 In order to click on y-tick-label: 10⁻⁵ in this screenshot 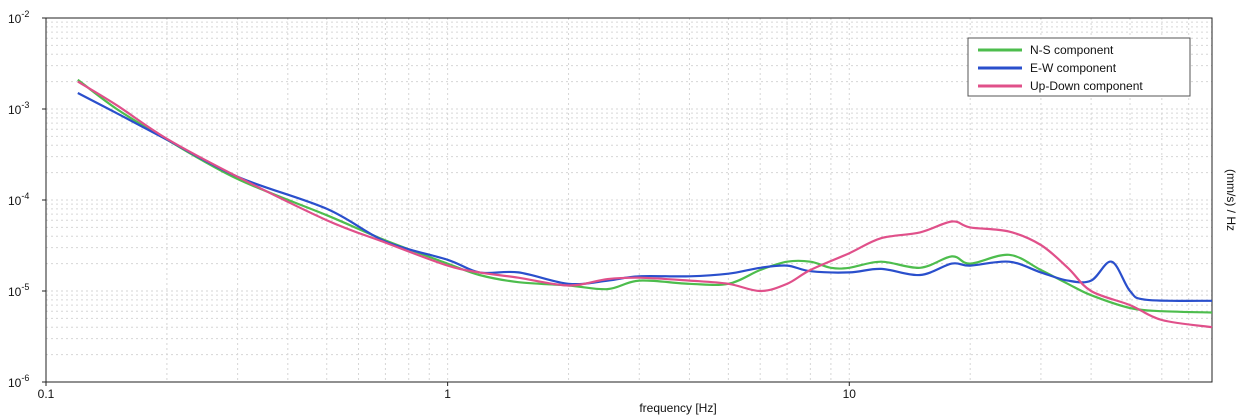, I will do `click(18, 290)`.